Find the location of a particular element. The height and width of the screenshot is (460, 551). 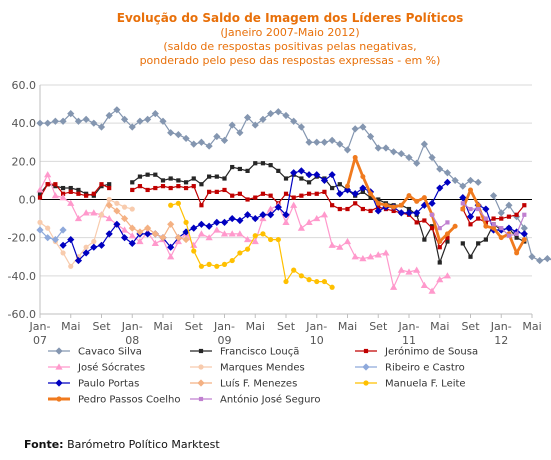

x-tick-label-year: 11 is located at coordinates (409, 340).